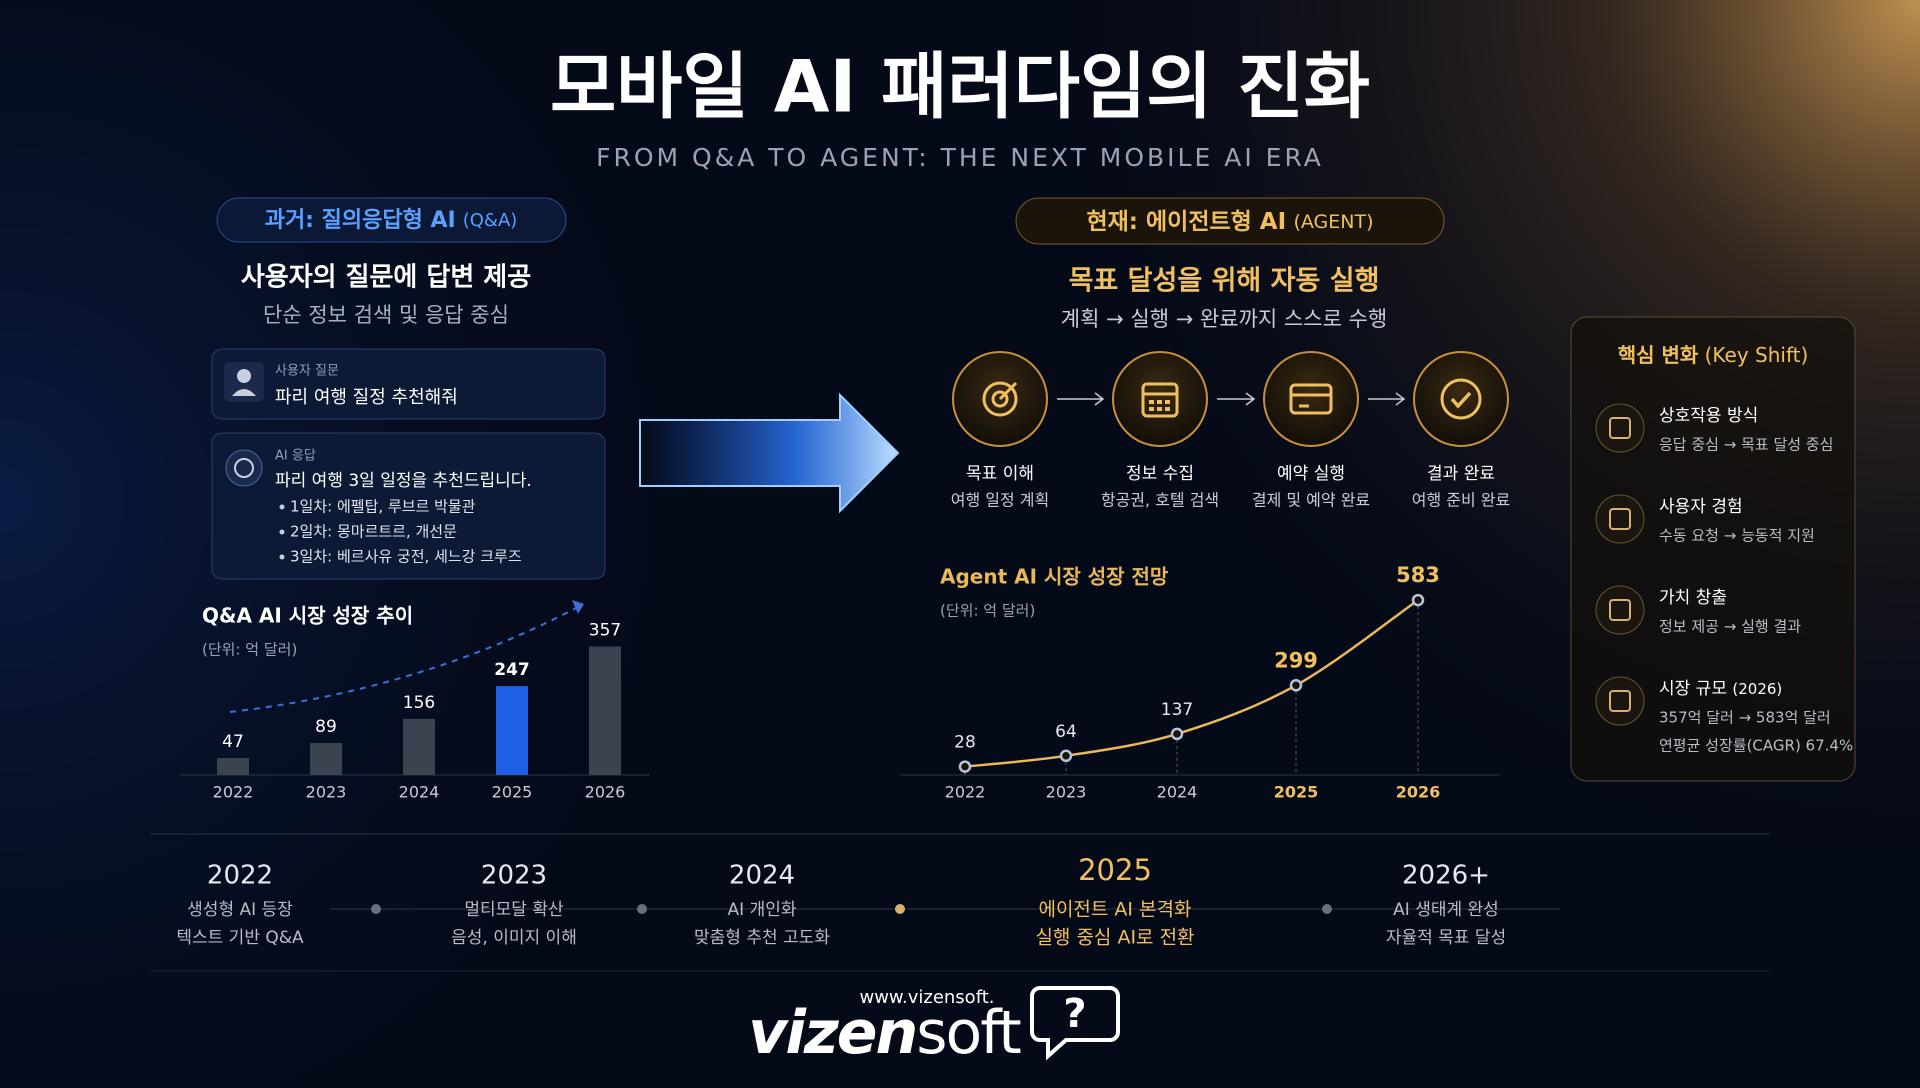 The image size is (1920, 1088). Describe the element at coordinates (1296, 660) in the screenshot. I see `value-label: 299` at that location.